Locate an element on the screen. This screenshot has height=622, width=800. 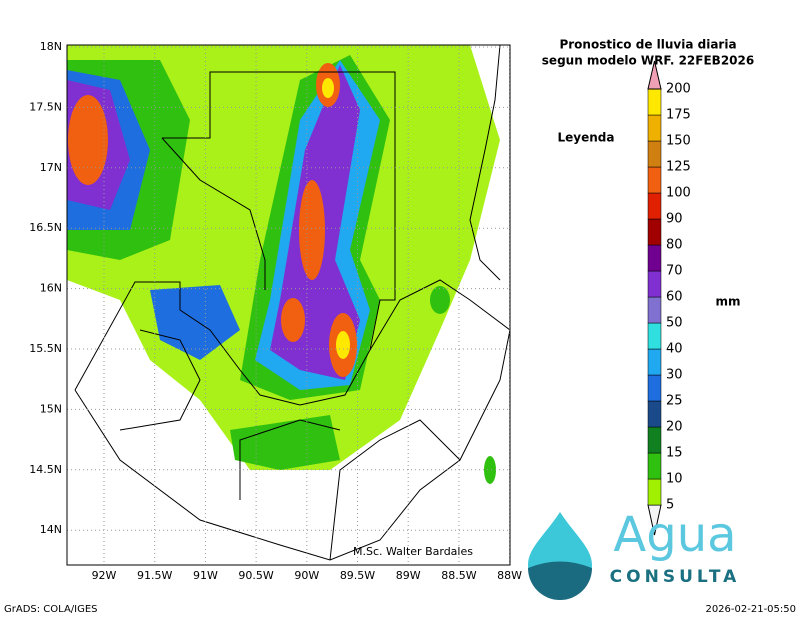
colorbar-label: 80 is located at coordinates (674, 245).